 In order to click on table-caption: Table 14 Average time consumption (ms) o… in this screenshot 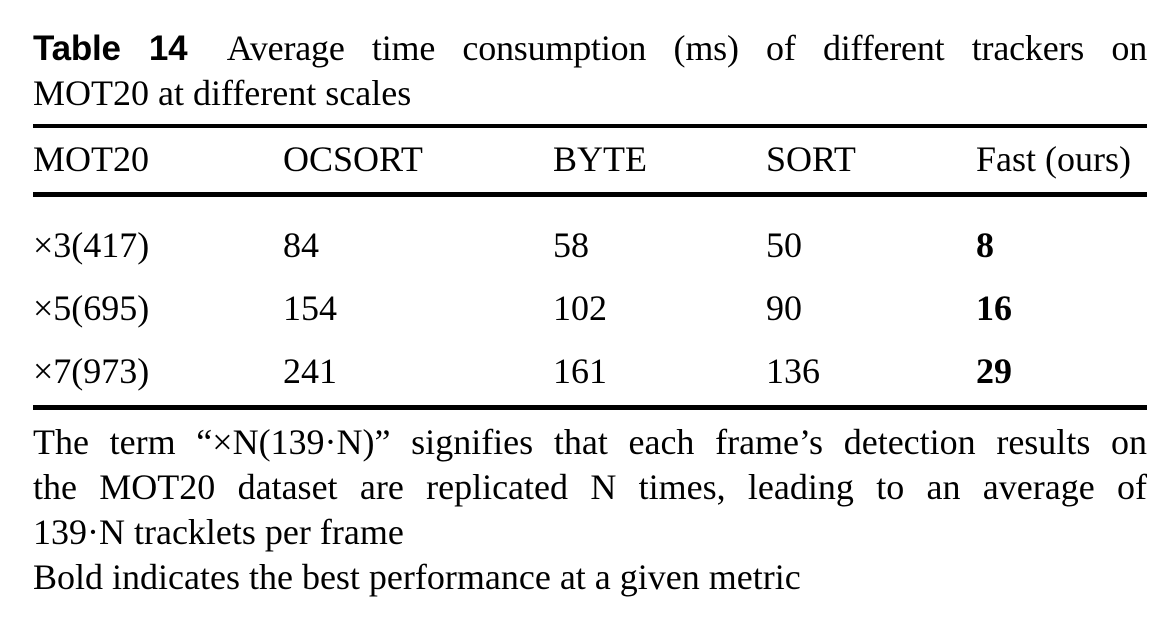, I will do `click(590, 71)`.